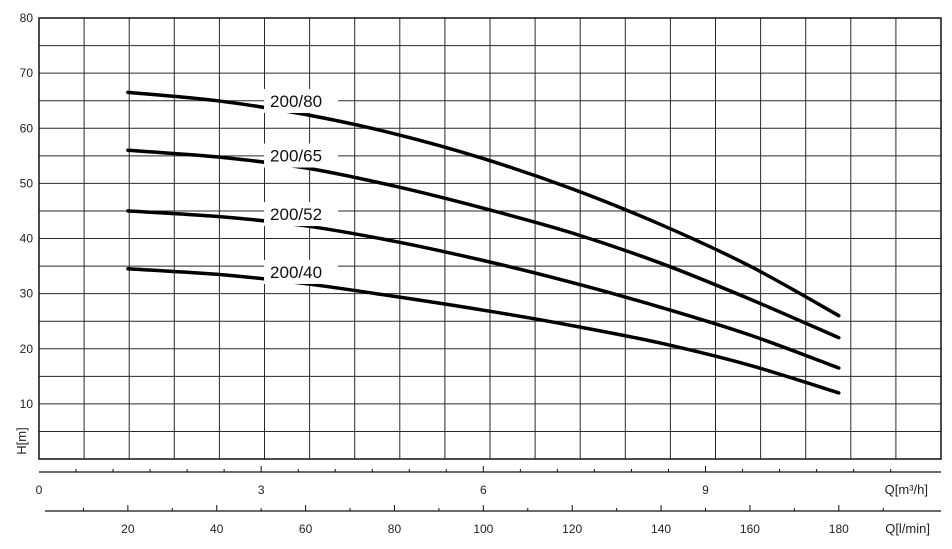 The image size is (952, 549). I want to click on series-label: 200/40, so click(296, 272).